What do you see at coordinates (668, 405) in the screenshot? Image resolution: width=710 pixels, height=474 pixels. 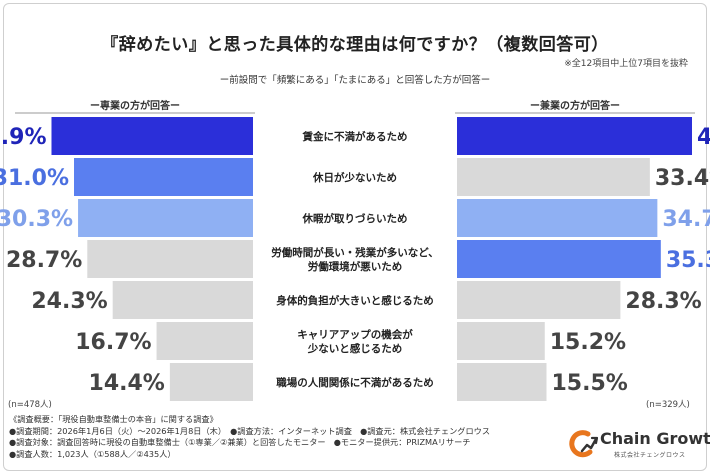 I see `right-sample-size: (n=329人)` at bounding box center [668, 405].